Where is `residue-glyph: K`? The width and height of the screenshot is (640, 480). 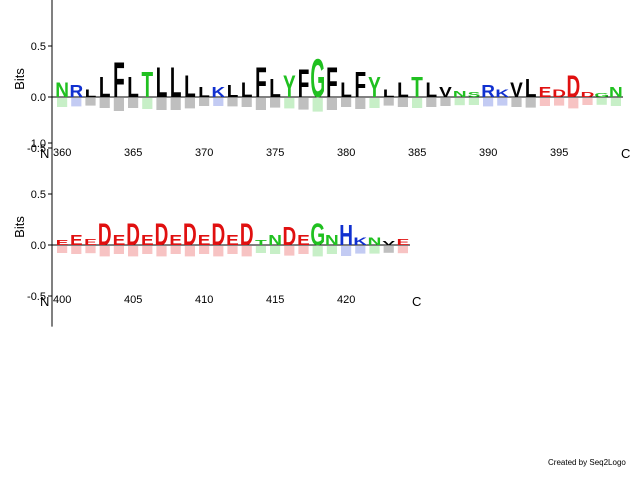
residue-glyph: K is located at coordinates (502, 93).